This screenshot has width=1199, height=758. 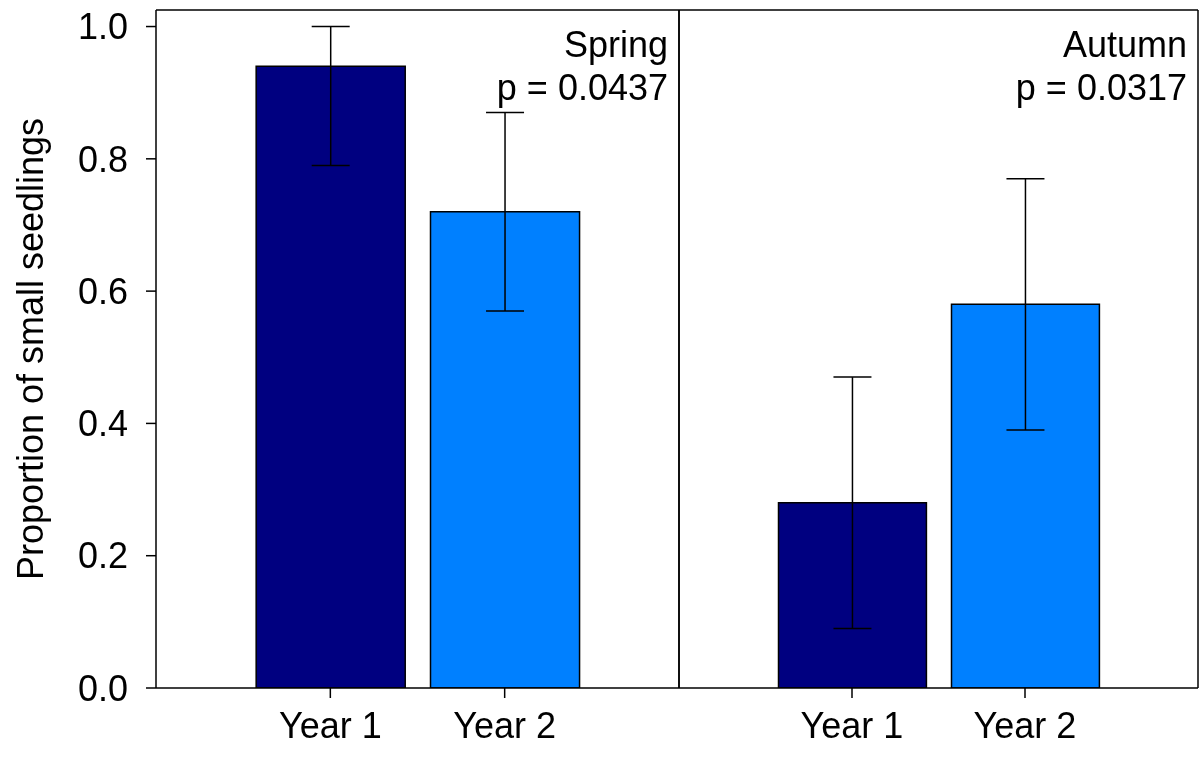 What do you see at coordinates (615, 44) in the screenshot?
I see `annotation: Spring` at bounding box center [615, 44].